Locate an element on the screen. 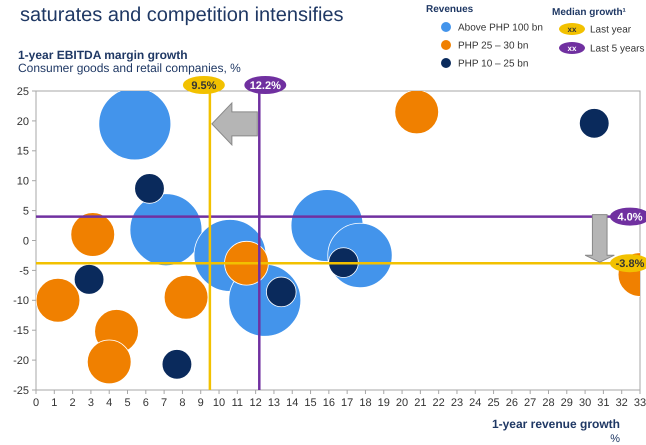 This screenshot has width=646, height=445. y-tick-label: 0 is located at coordinates (25, 241).